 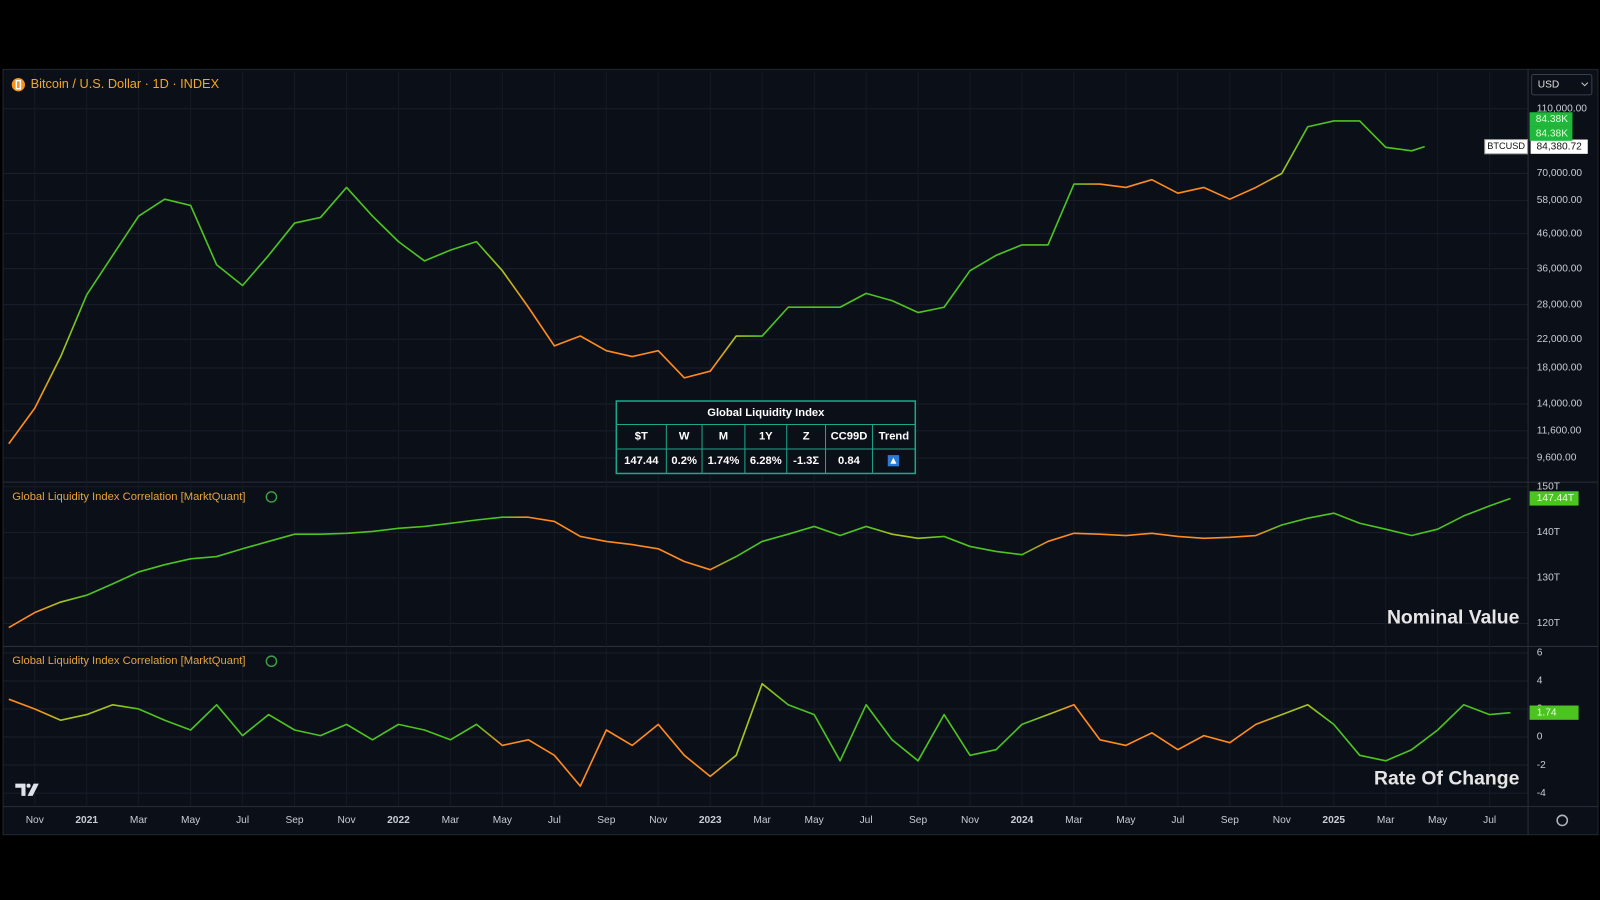 What do you see at coordinates (684, 461) in the screenshot?
I see `table-cell: 0.2%` at bounding box center [684, 461].